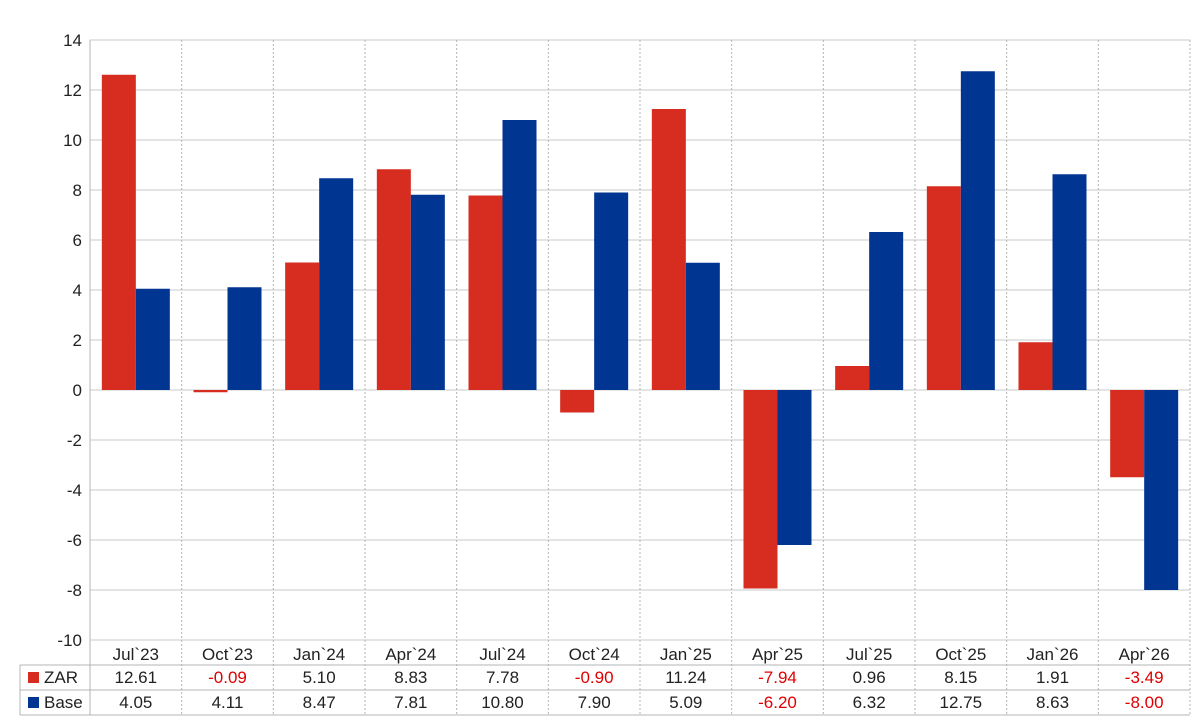  Describe the element at coordinates (77, 390) in the screenshot. I see `y-tick-label: 0` at that location.